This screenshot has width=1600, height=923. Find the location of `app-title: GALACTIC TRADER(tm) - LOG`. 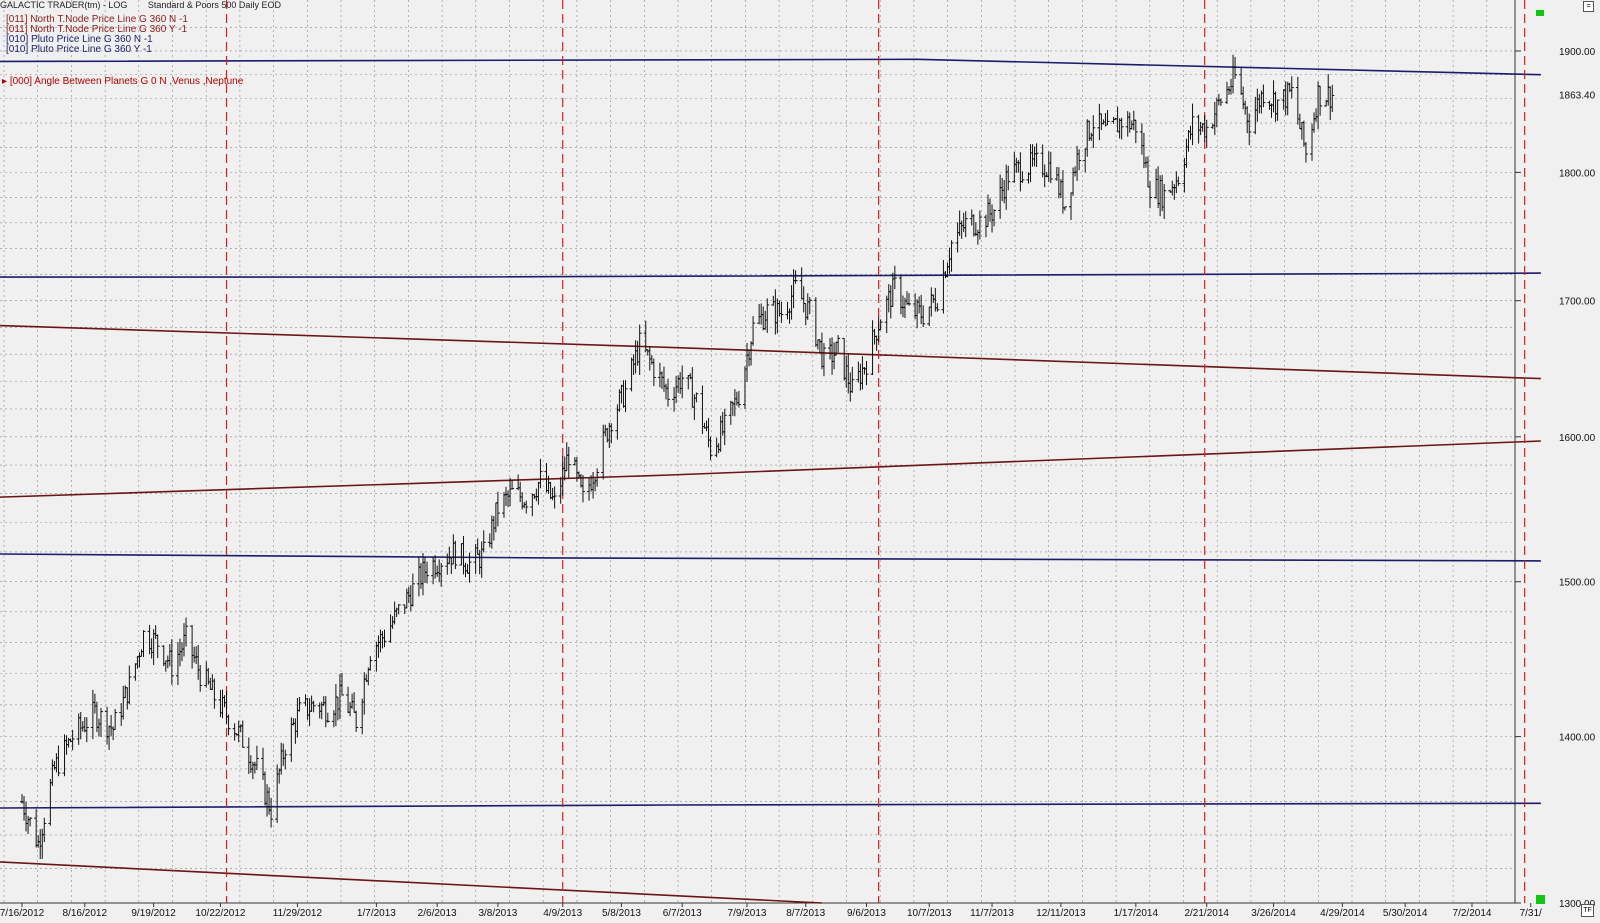

app-title: GALACTIC TRADER(tm) - LOG is located at coordinates (64, 5).